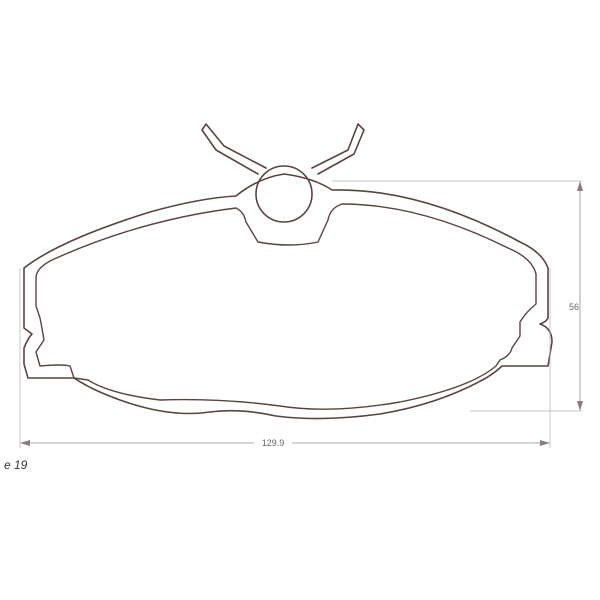 Image resolution: width=600 pixels, height=600 pixels. I want to click on spring-clip, so click(283, 149).